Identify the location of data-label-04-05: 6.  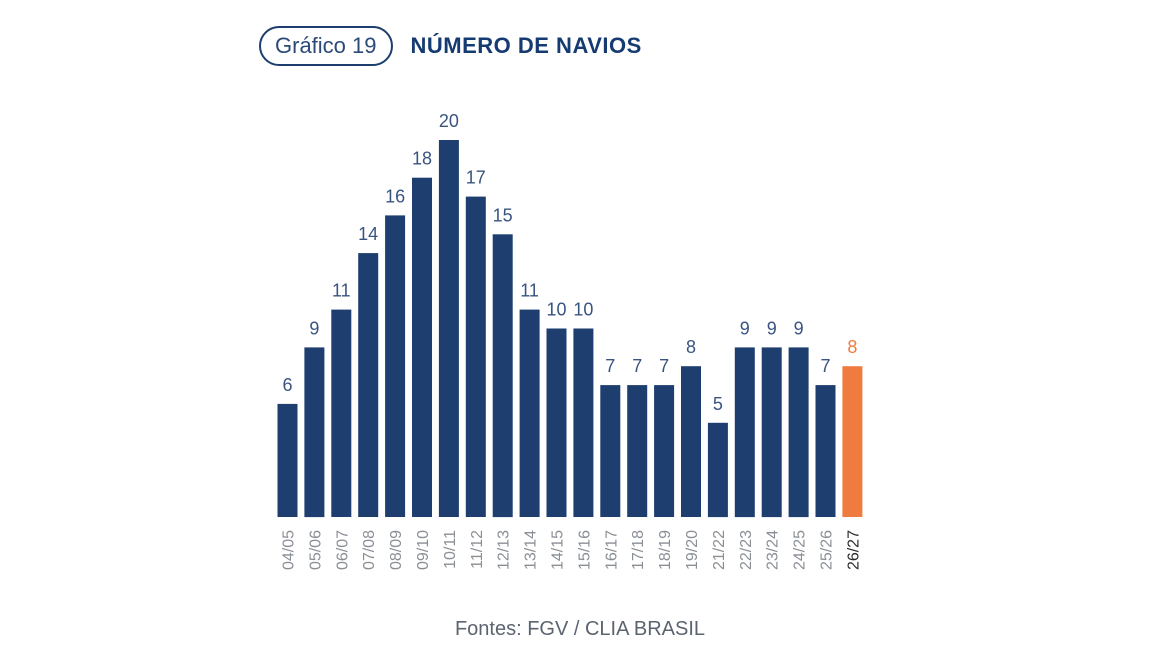
(287, 385).